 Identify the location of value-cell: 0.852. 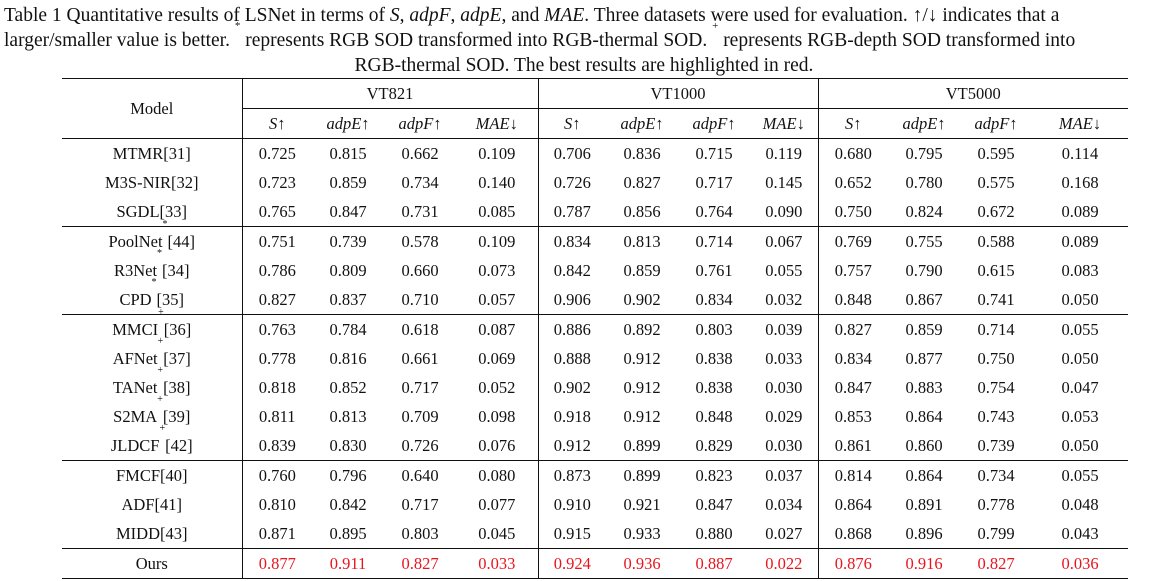
(348, 387).